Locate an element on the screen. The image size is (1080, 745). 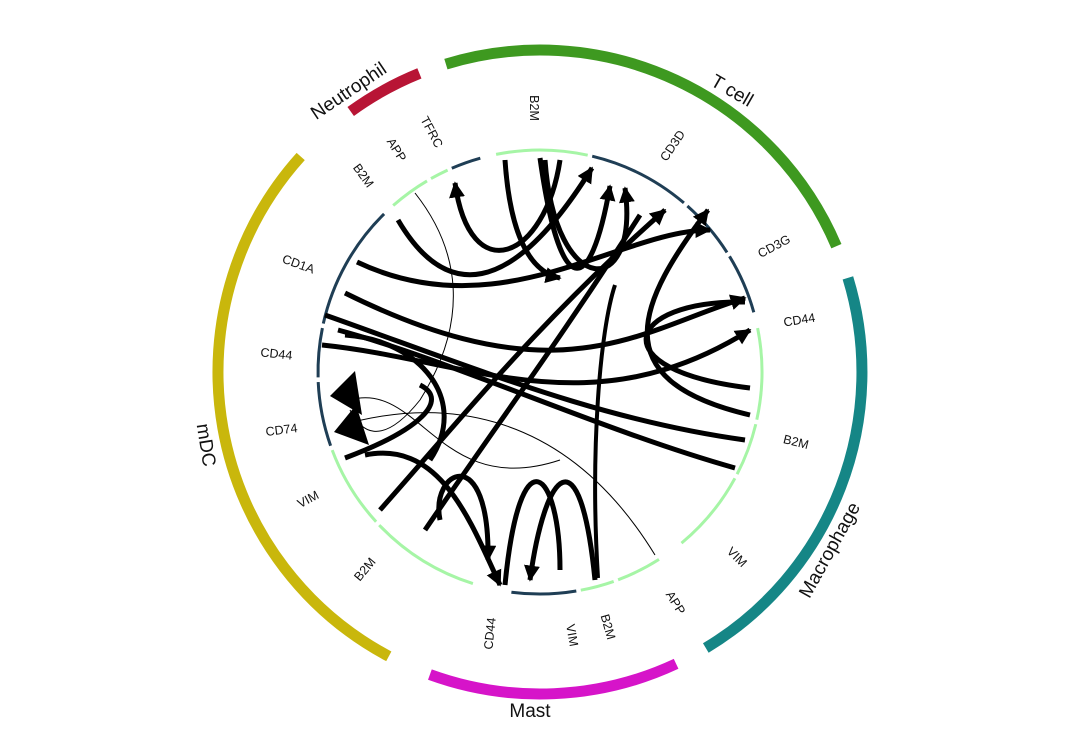
gene-label-neutrophil-b2m: B2M is located at coordinates (363, 175).